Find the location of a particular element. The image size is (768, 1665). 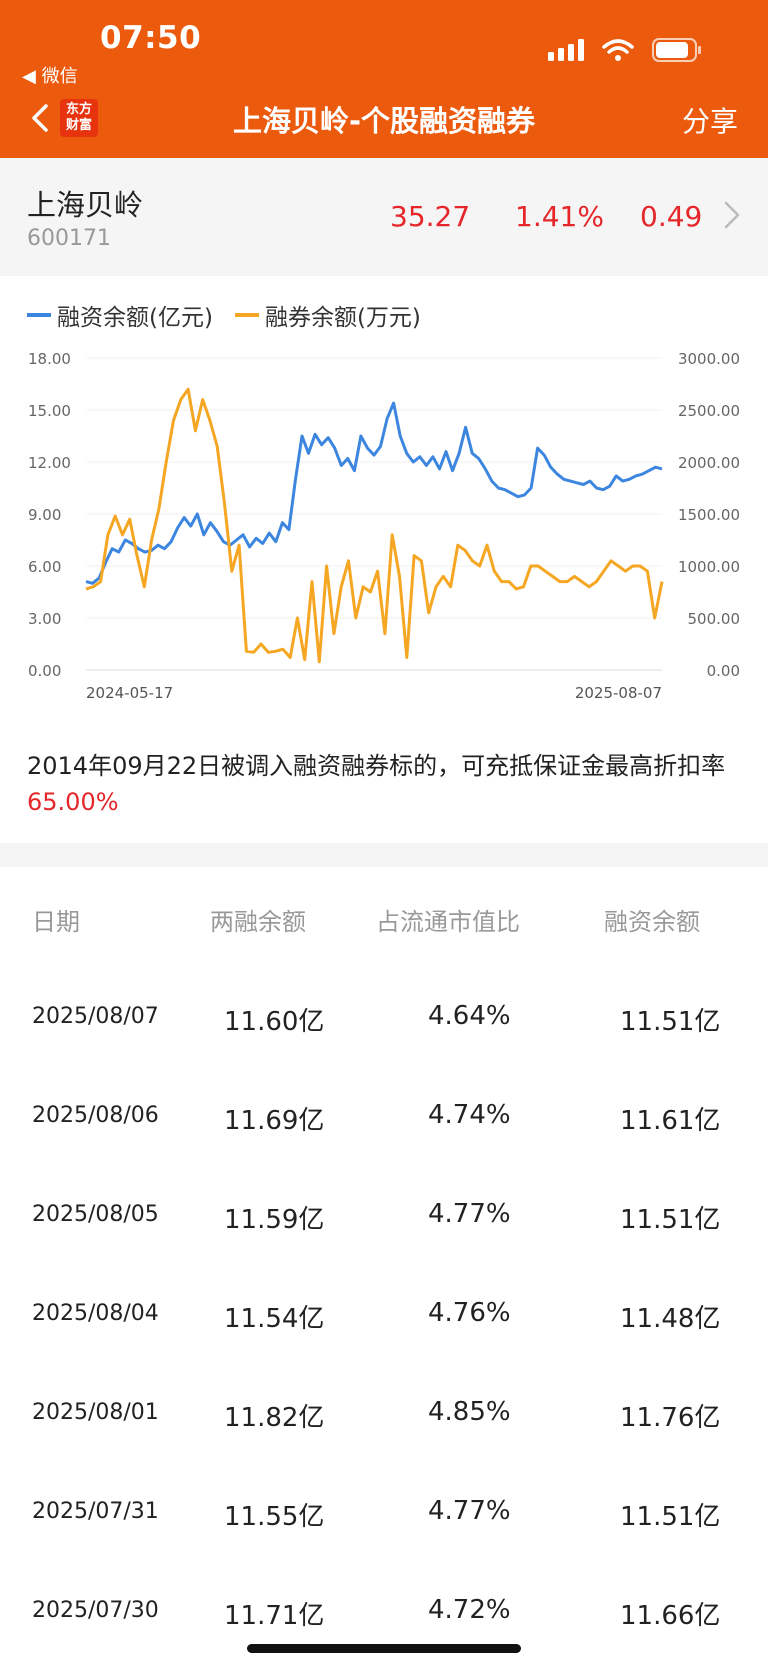

row-total-balance: 11.71亿 is located at coordinates (274, 1616).